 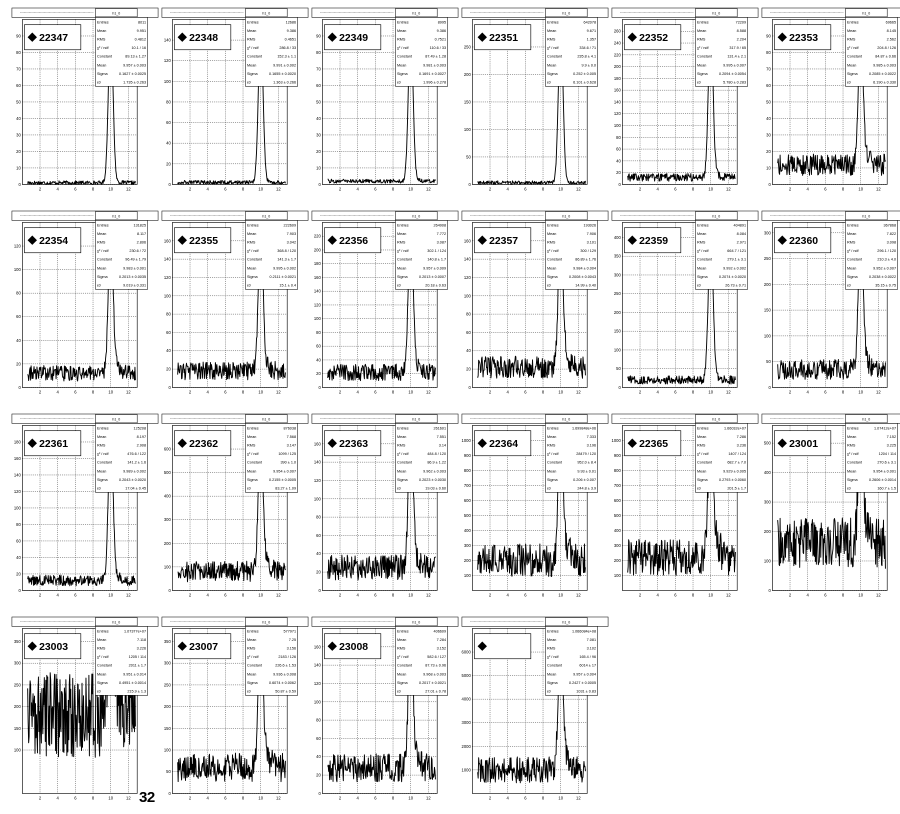 I want to click on y-tick-label: 900, so click(x=618, y=455).